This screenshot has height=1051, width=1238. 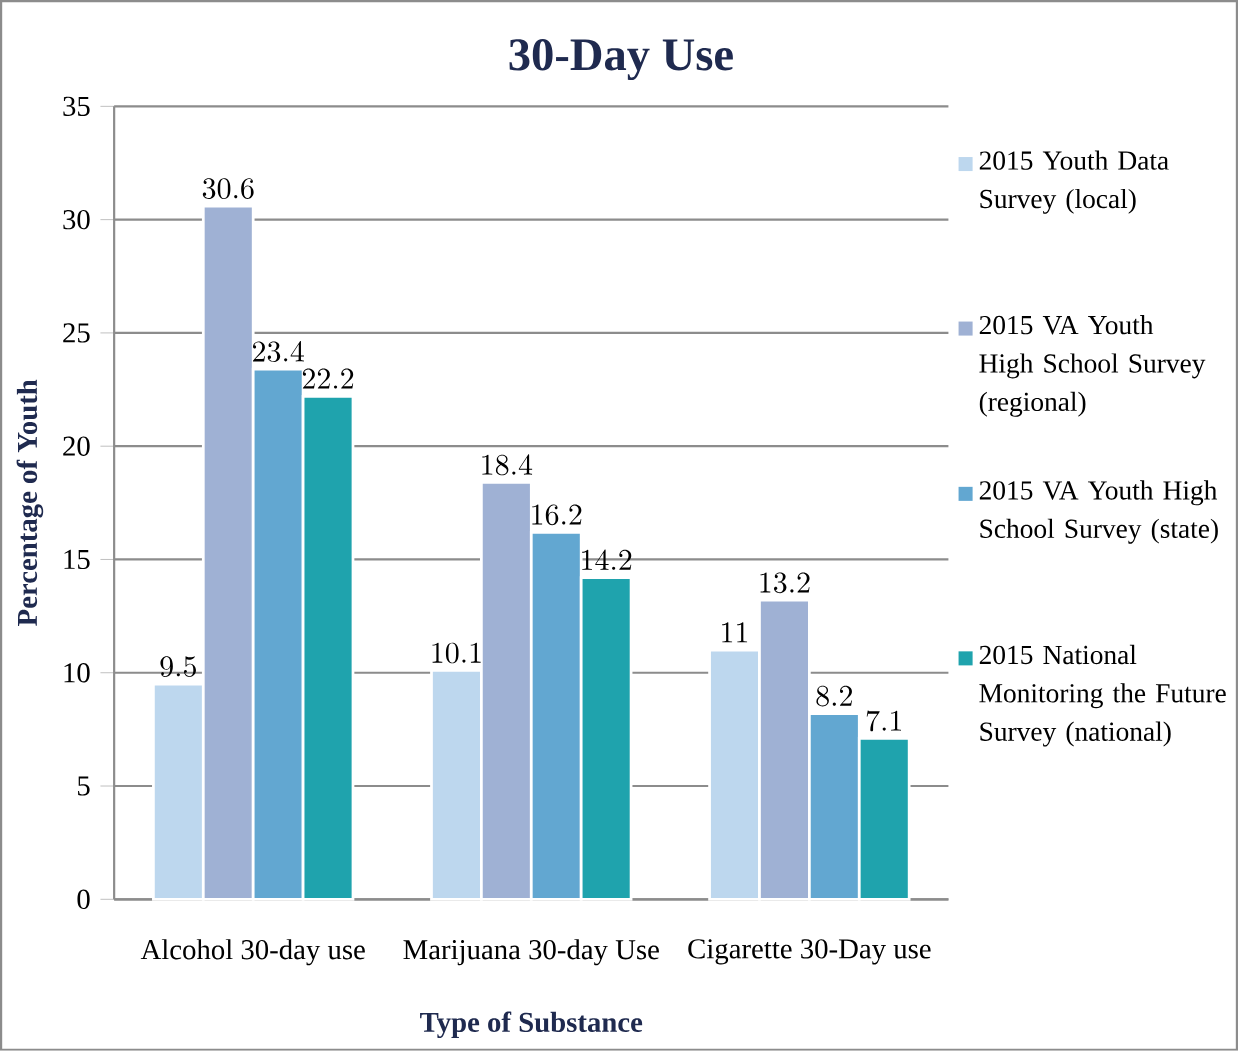 What do you see at coordinates (531, 952) in the screenshot?
I see `x-tick-label: Marijuana 30-day Use` at bounding box center [531, 952].